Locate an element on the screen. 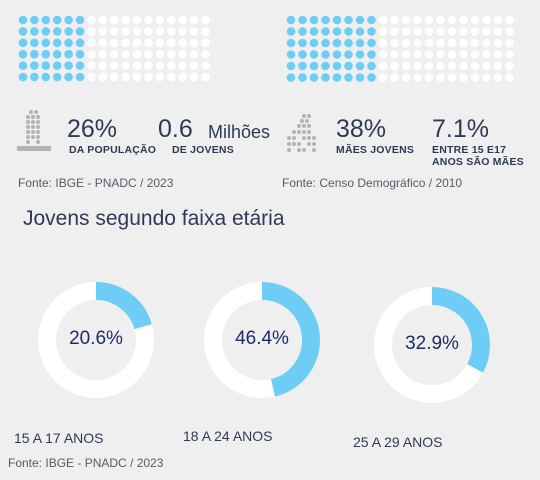  stat-label-young-people: DE JOVENS is located at coordinates (203, 150).